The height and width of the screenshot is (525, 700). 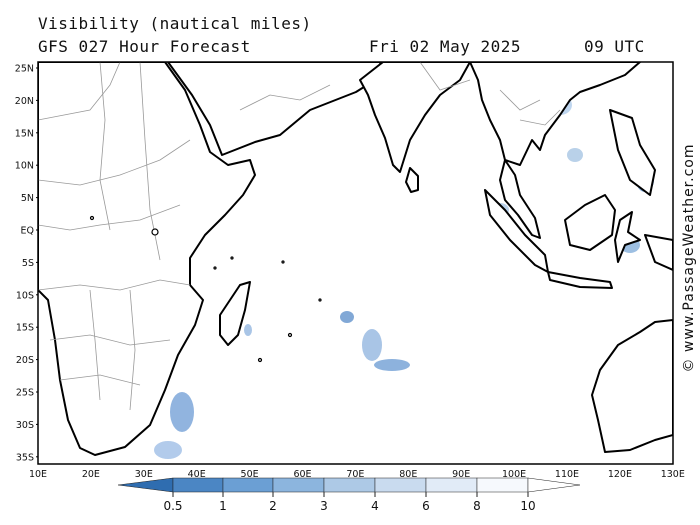 I want to click on lat-label: 20N, so click(x=24, y=101).